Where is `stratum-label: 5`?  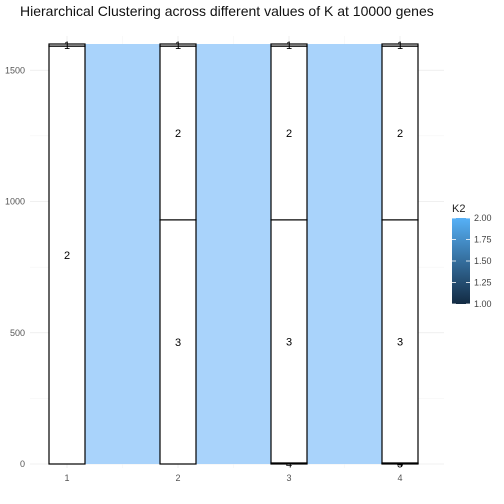 stratum-label: 5 is located at coordinates (400, 465).